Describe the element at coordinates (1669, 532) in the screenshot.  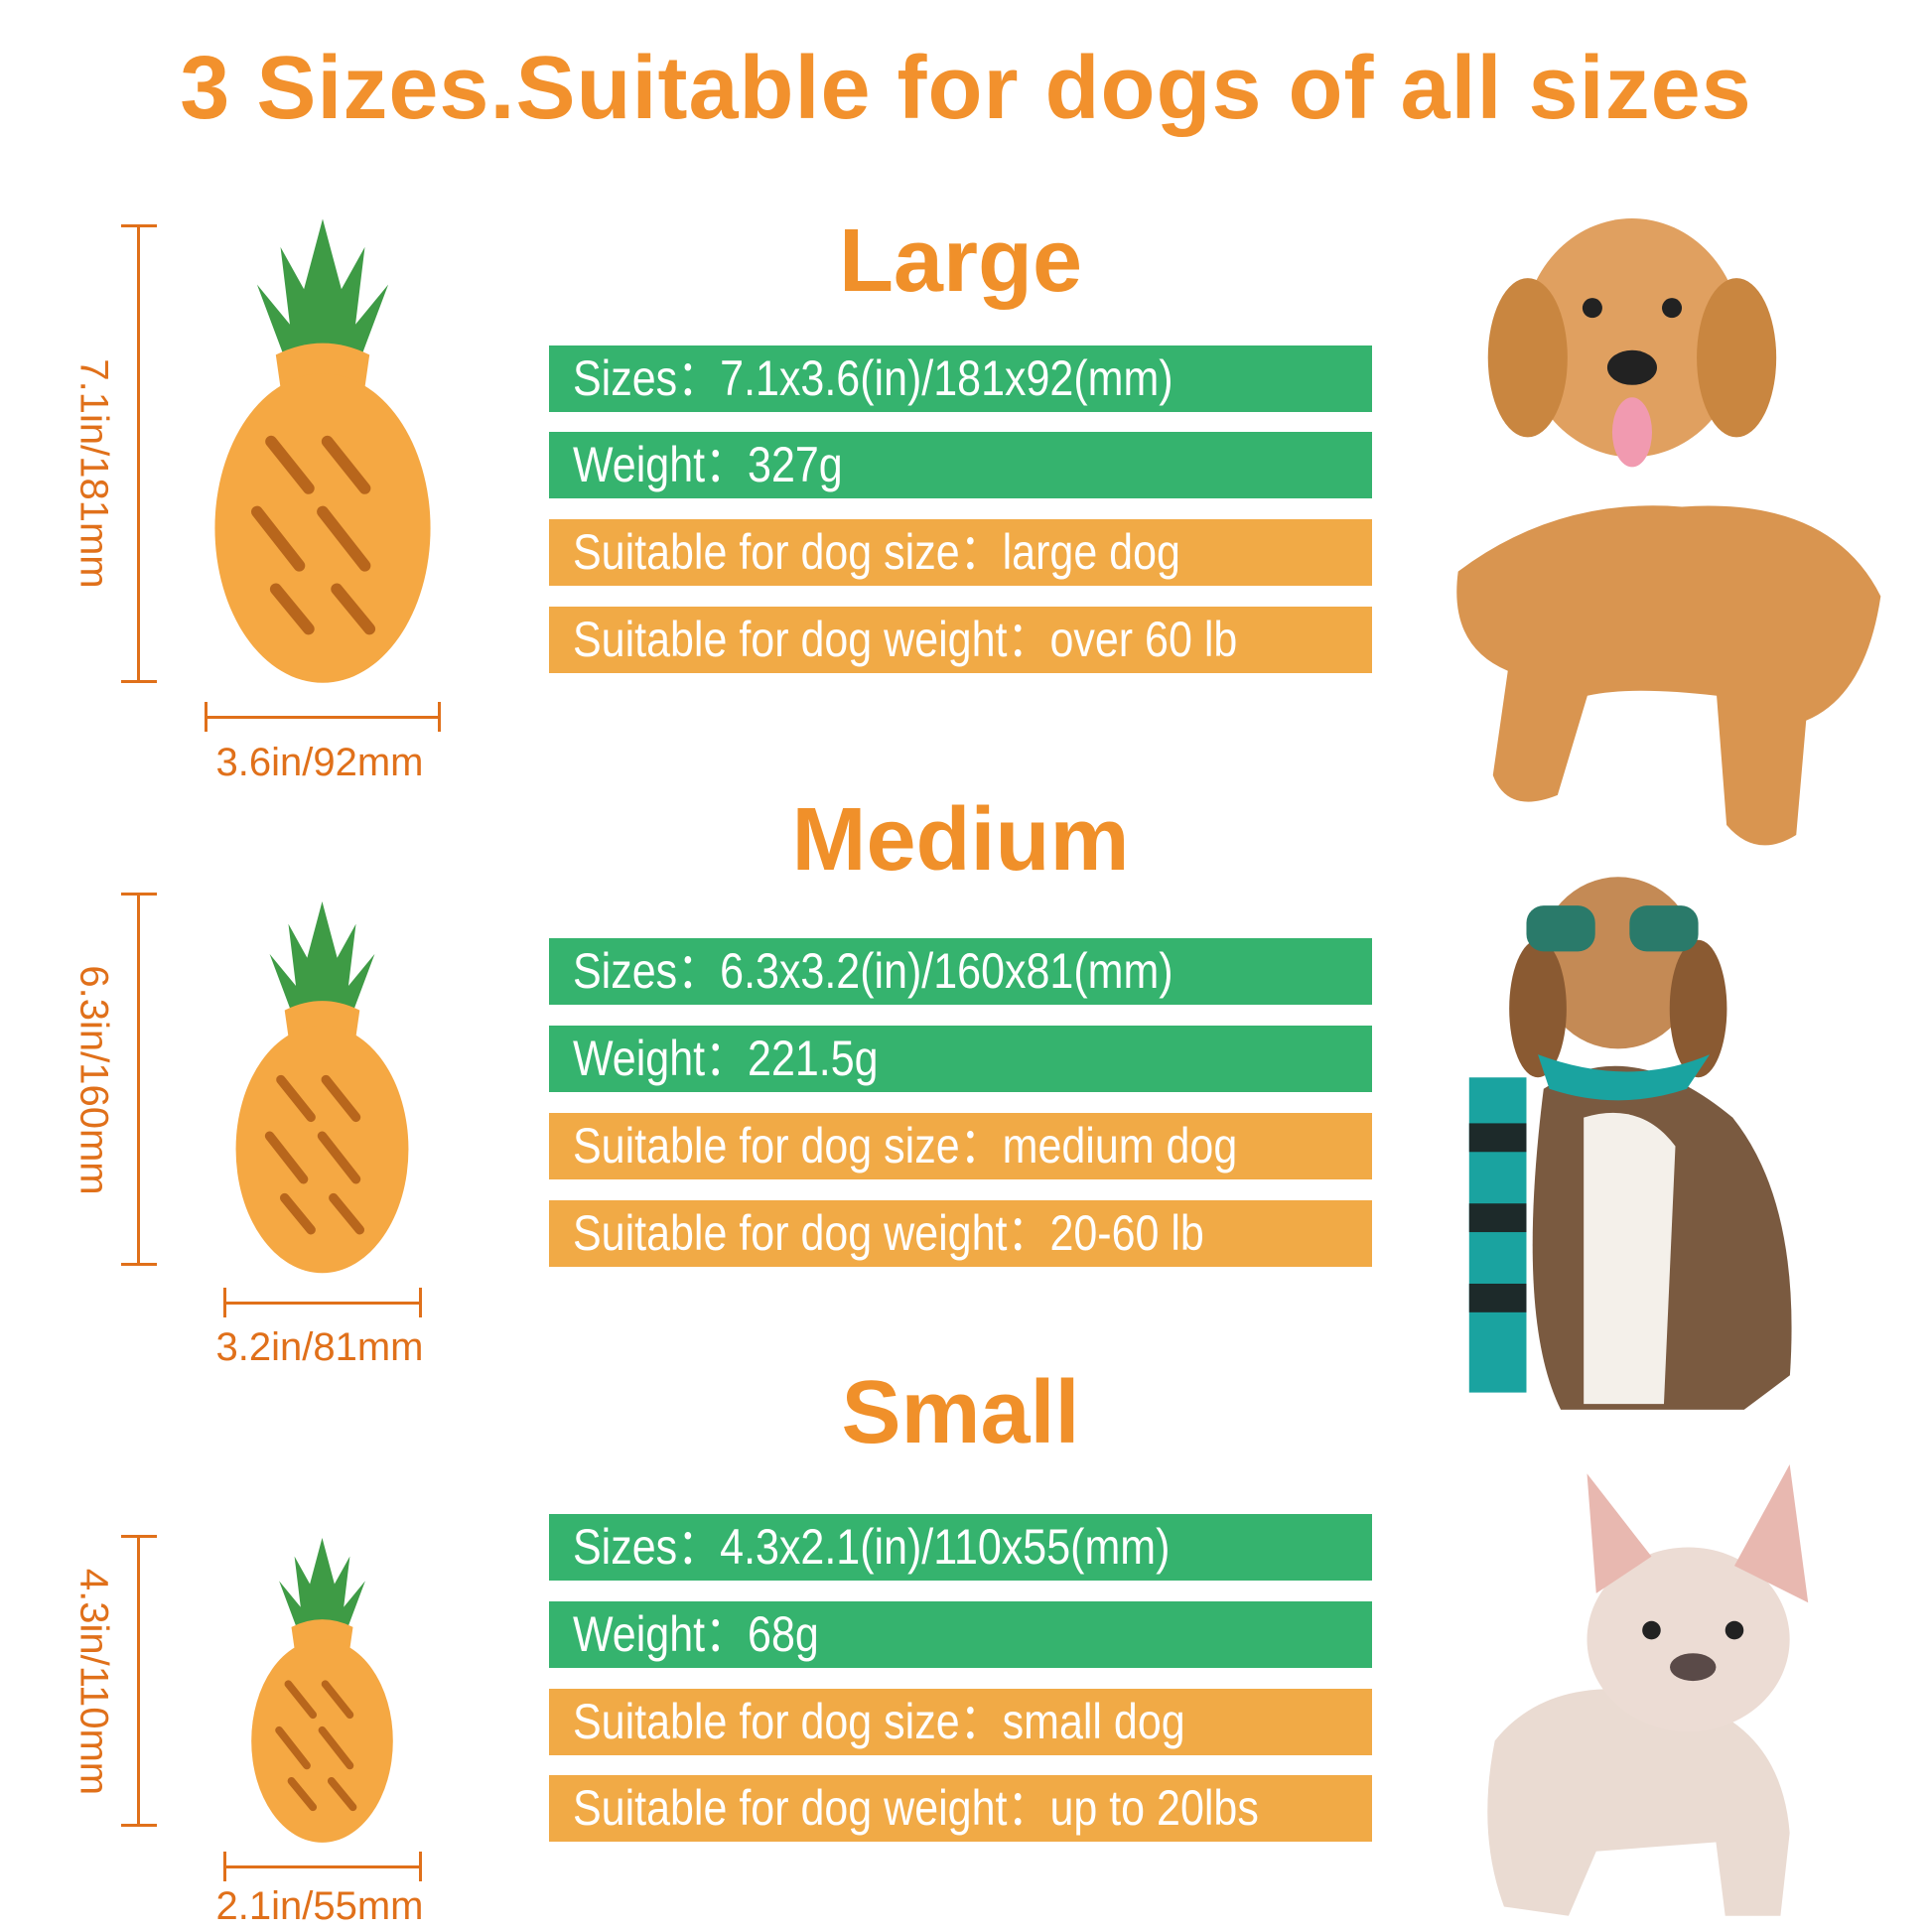
I see `golden-retriever-photo` at that location.